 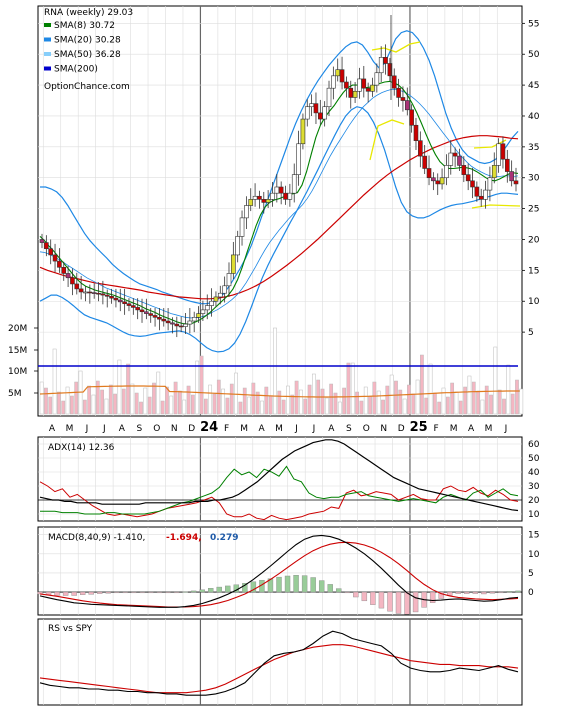 What do you see at coordinates (533, 210) in the screenshot?
I see `price-tick-label: 25` at bounding box center [533, 210].